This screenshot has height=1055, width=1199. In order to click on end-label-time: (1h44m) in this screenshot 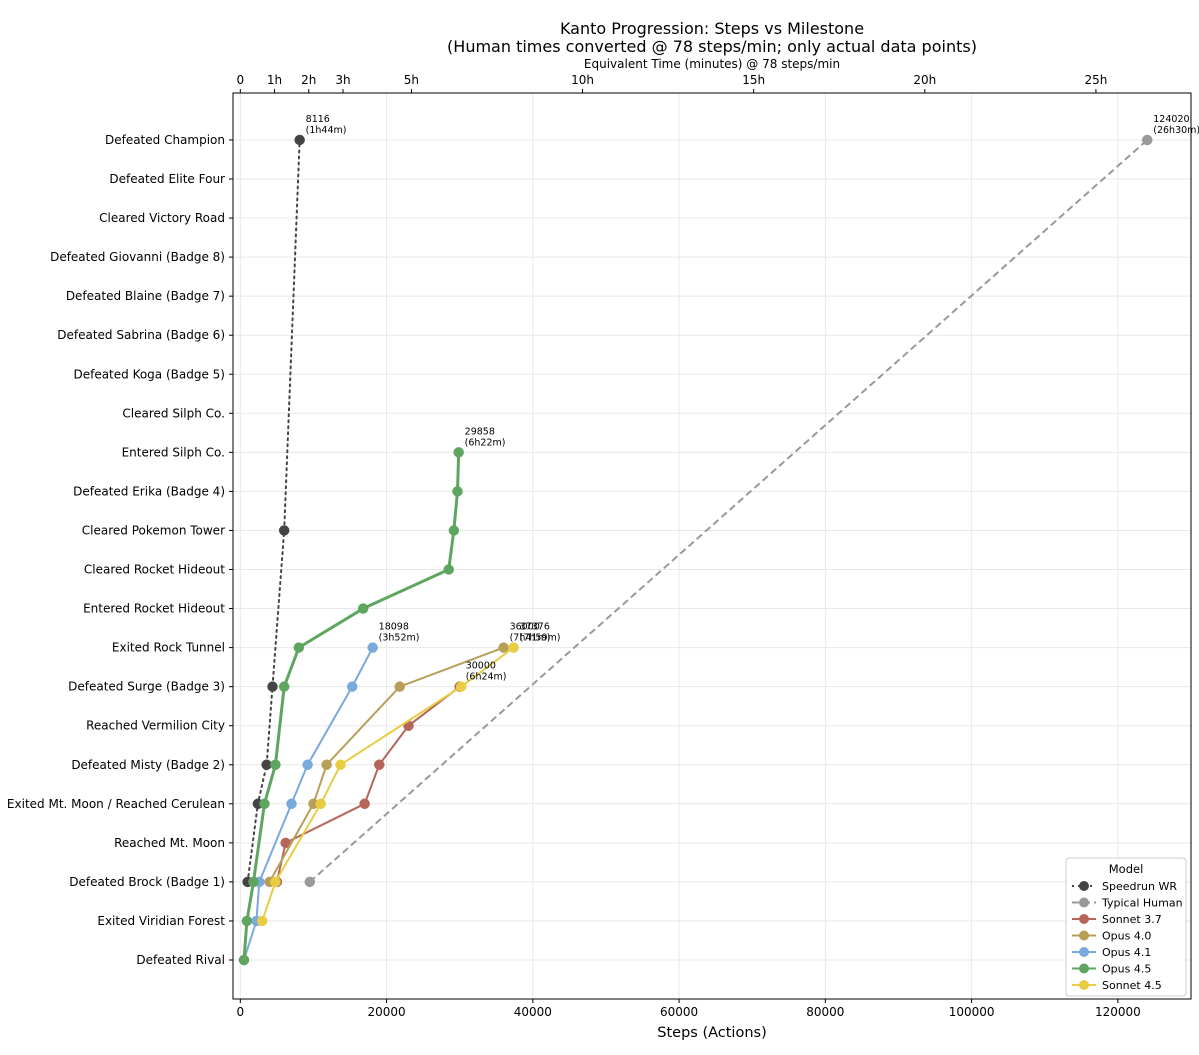, I will do `click(326, 130)`.